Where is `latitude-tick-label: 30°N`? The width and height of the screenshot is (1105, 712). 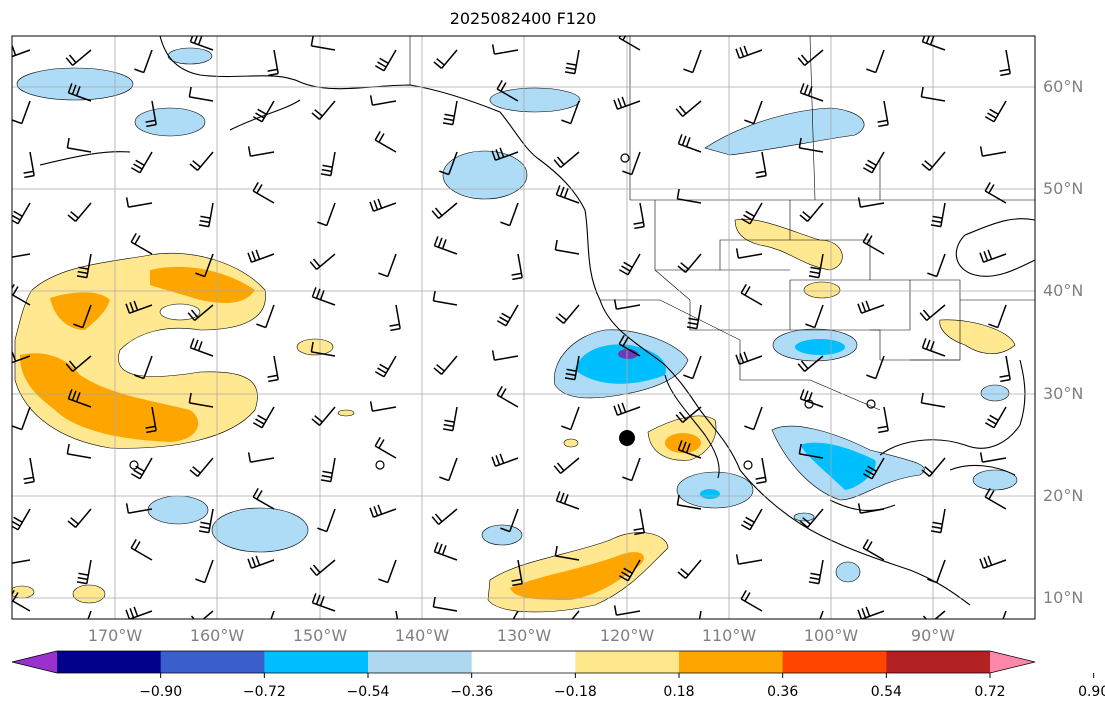 latitude-tick-label: 30°N is located at coordinates (1063, 393).